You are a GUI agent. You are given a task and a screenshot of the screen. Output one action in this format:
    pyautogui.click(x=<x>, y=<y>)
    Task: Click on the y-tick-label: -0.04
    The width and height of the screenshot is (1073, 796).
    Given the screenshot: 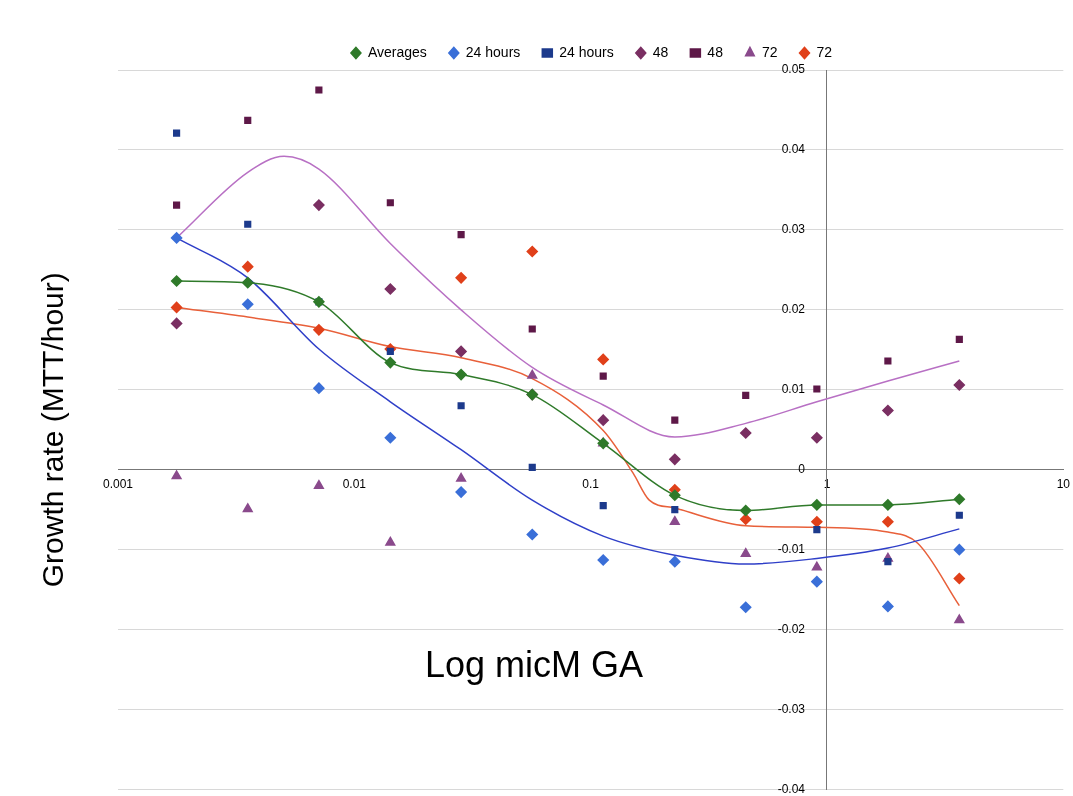 What is the action you would take?
    pyautogui.click(x=791, y=788)
    